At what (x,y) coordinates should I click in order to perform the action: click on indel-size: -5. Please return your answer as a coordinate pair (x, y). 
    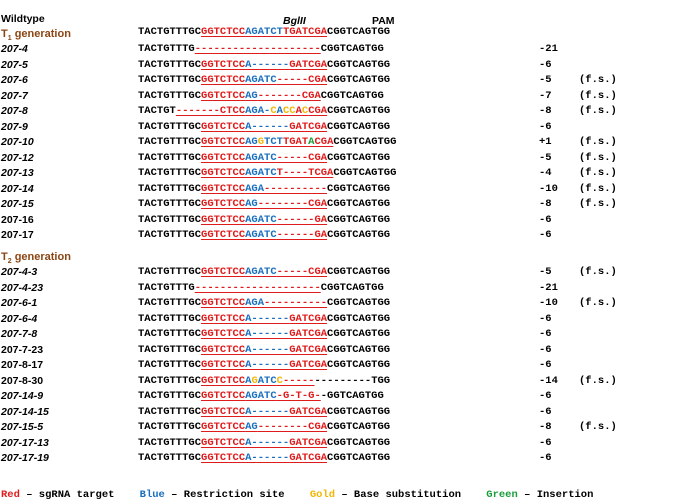
    Looking at the image, I should click on (545, 157).